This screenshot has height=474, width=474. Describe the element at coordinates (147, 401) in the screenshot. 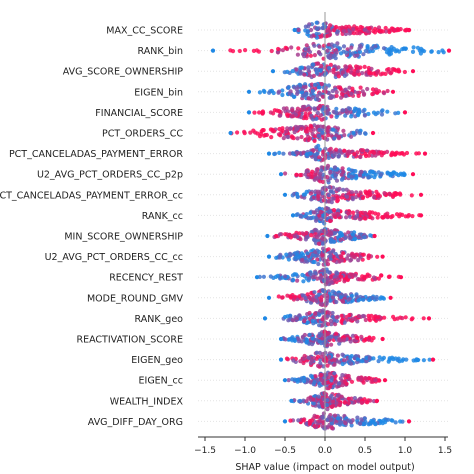

I see `feature-label: WEALTH_INDEX` at that location.